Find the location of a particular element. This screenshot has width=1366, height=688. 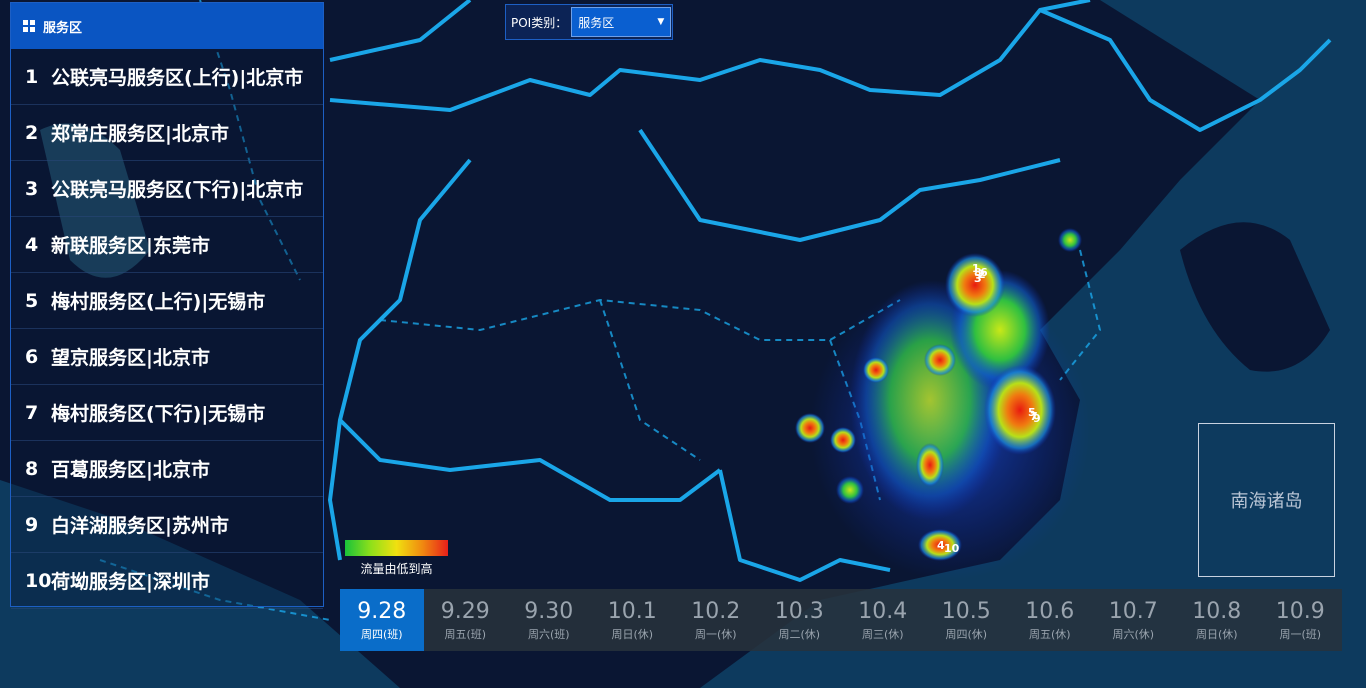

ranking-item: 5 梅村服务区(上行)|无锡市 is located at coordinates (167, 301).